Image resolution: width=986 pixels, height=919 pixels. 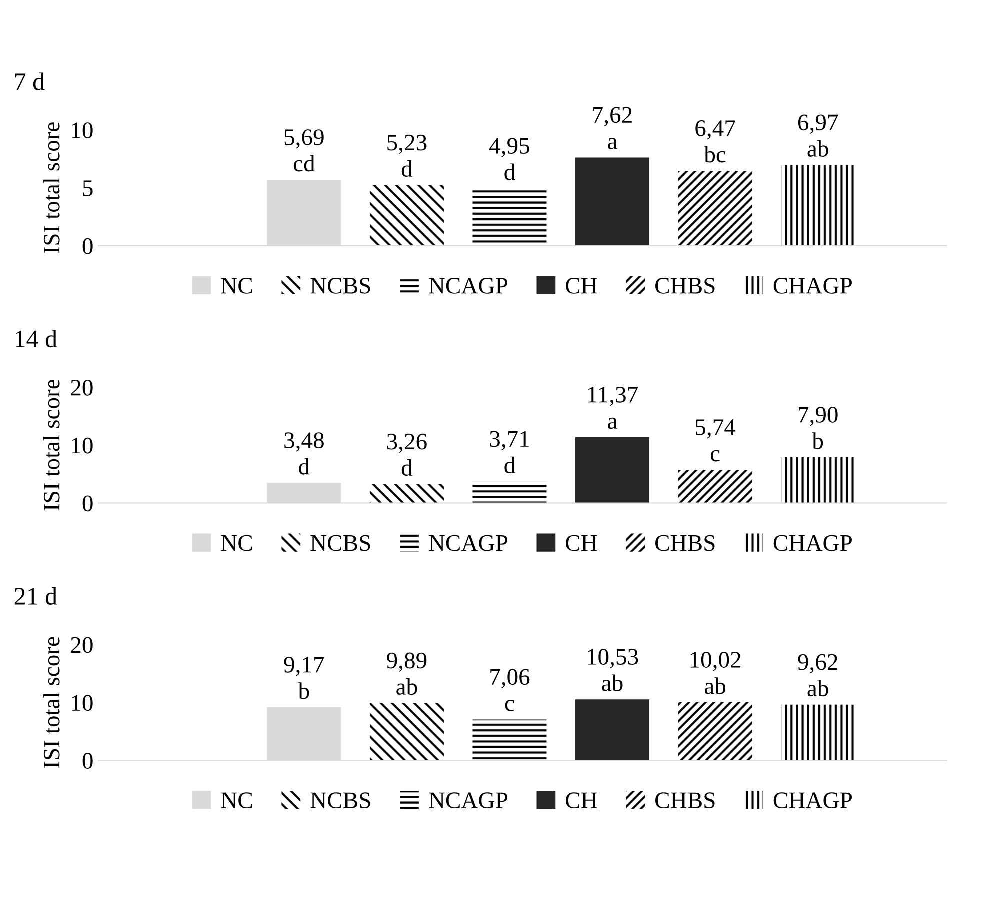 I want to click on data-label: 3,71 d, so click(x=509, y=452).